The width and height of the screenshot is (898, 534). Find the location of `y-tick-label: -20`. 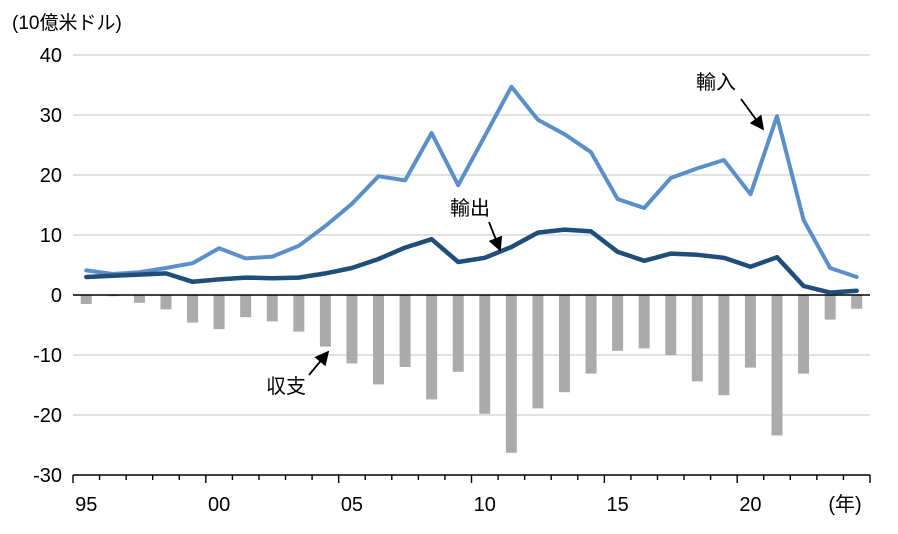

y-tick-label: -20 is located at coordinates (47, 416).